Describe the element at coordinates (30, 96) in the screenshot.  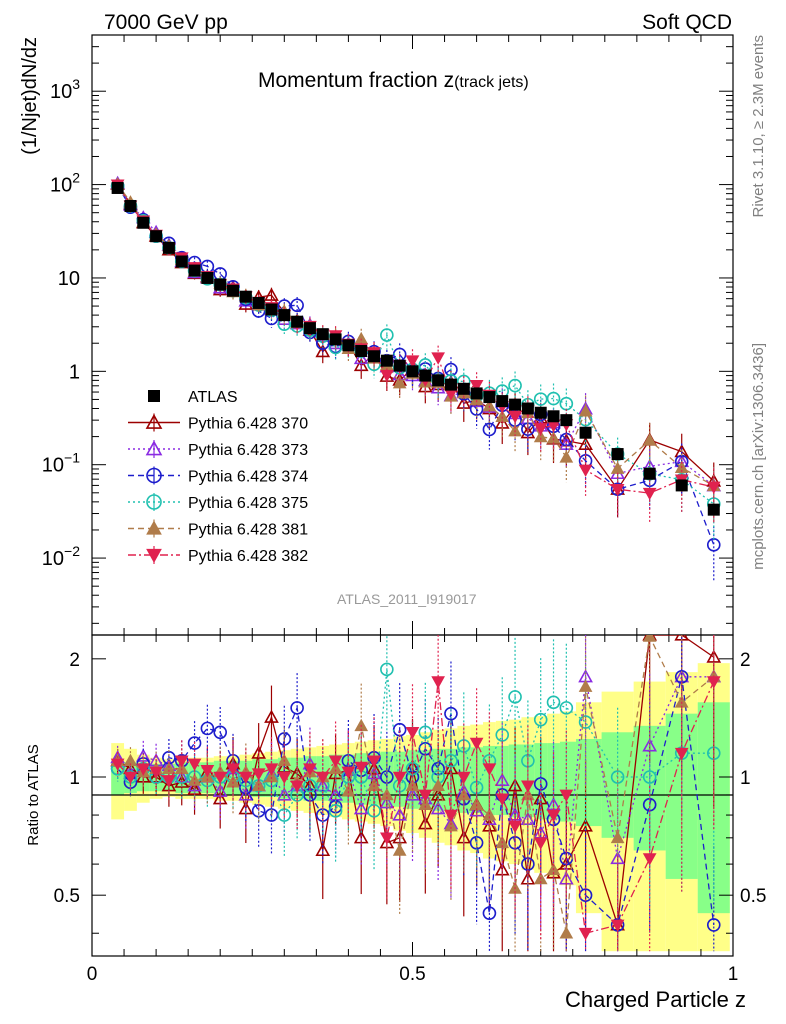
I see `y-axis-label: (1/Njet)dN/dz` at that location.